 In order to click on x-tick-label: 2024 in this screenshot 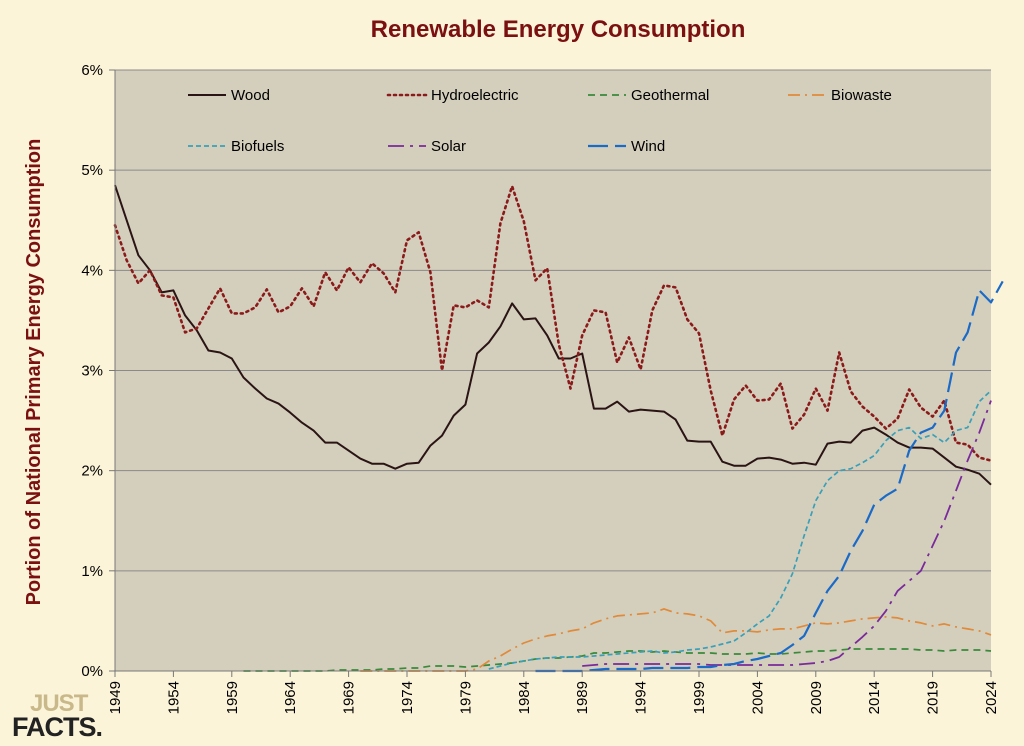, I will do `click(991, 697)`.